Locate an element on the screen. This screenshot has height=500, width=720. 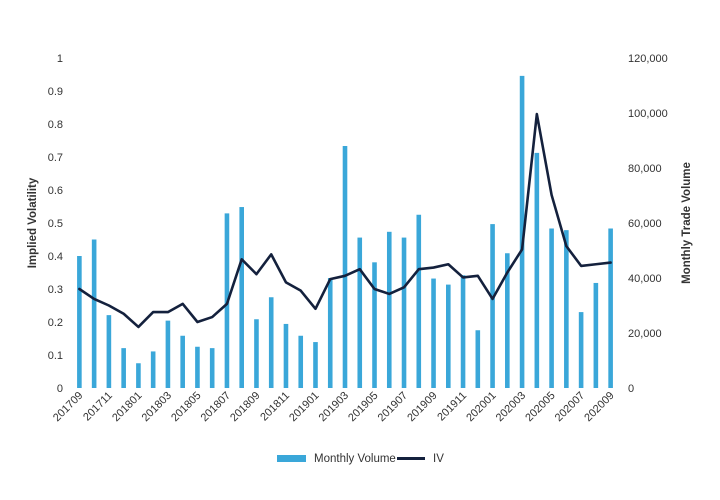
x-tick-label: 201801 is located at coordinates (127, 407).